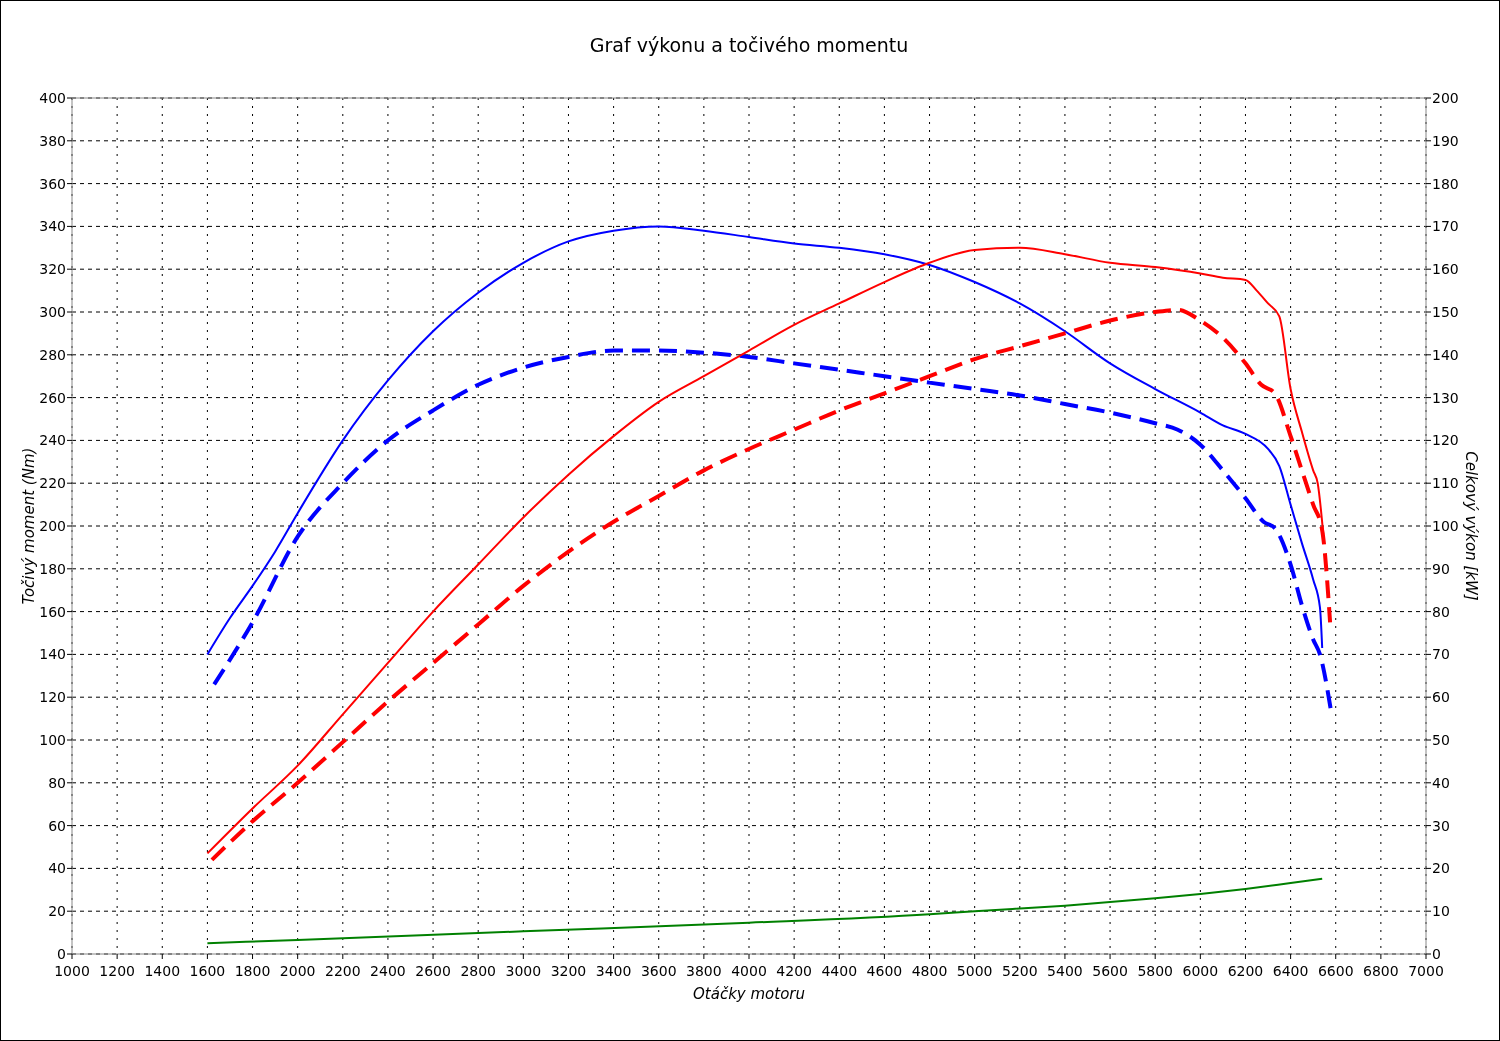 This screenshot has height=1041, width=1500. What do you see at coordinates (1245, 971) in the screenshot?
I see `x-tick-label: 6200` at bounding box center [1245, 971].